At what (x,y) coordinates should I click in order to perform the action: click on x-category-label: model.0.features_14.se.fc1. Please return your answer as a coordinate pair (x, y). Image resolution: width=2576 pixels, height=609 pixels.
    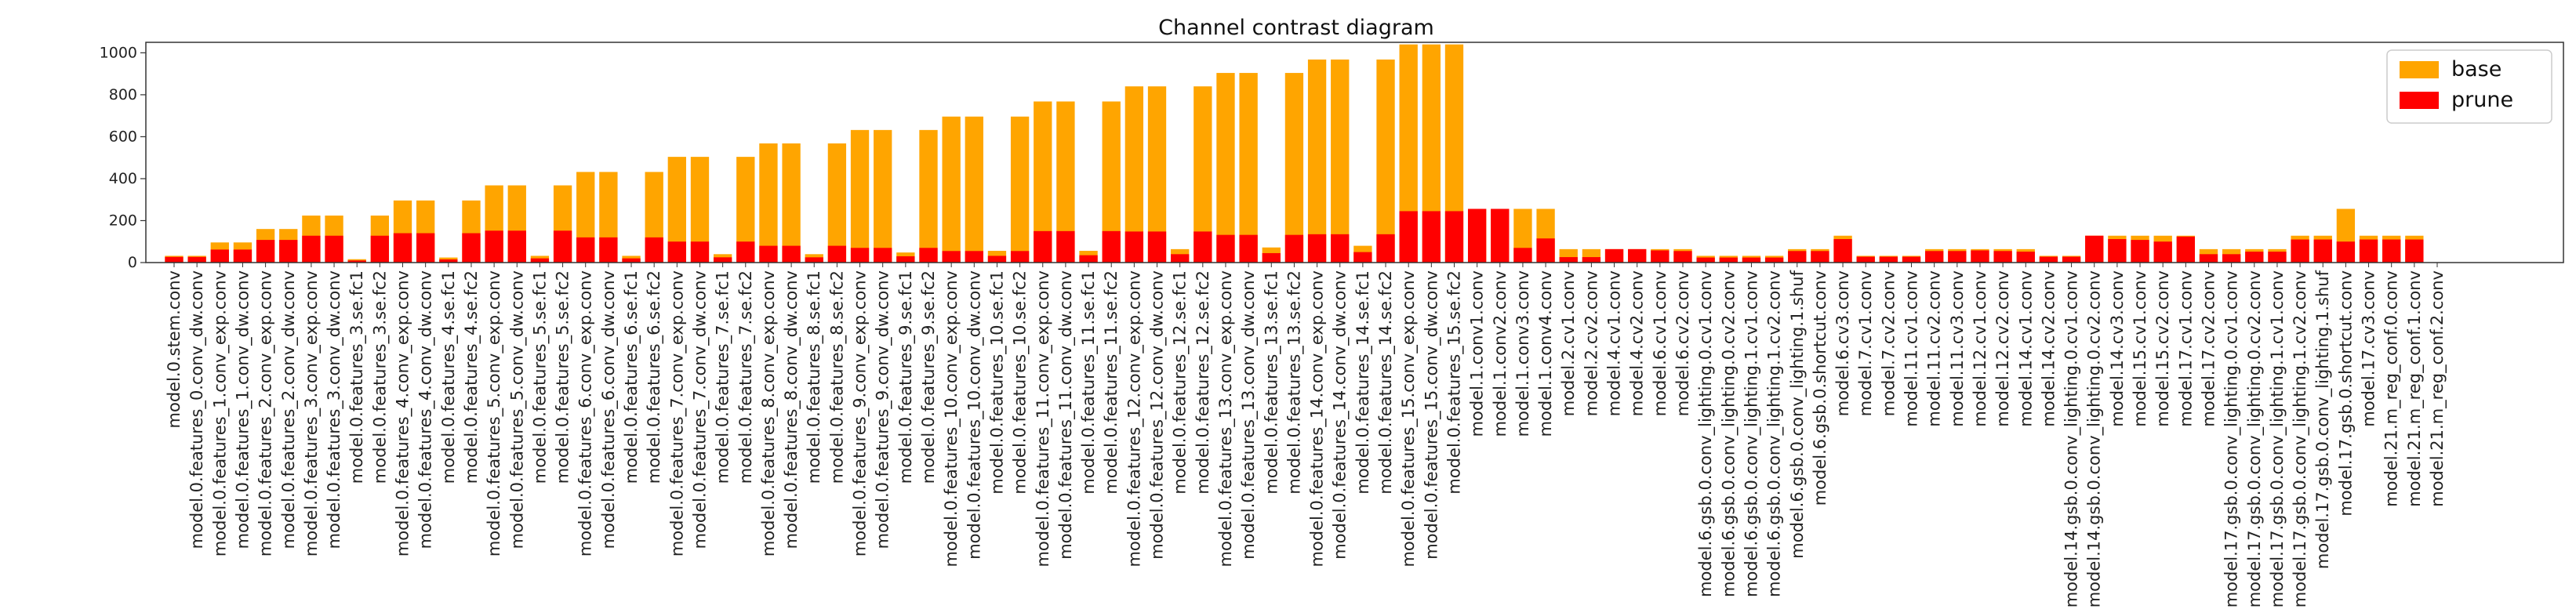
    Looking at the image, I should click on (1363, 383).